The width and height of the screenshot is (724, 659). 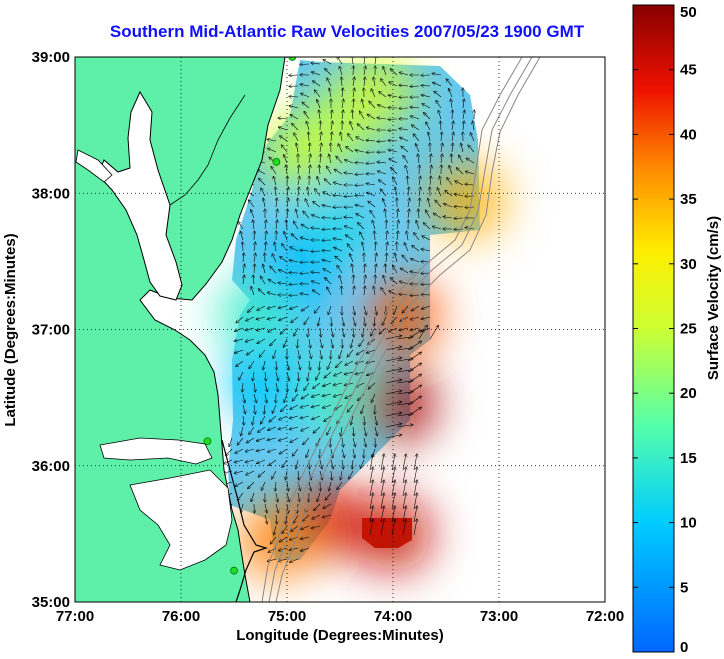 I want to click on colorbar-tick-label: 40, so click(x=688, y=134).